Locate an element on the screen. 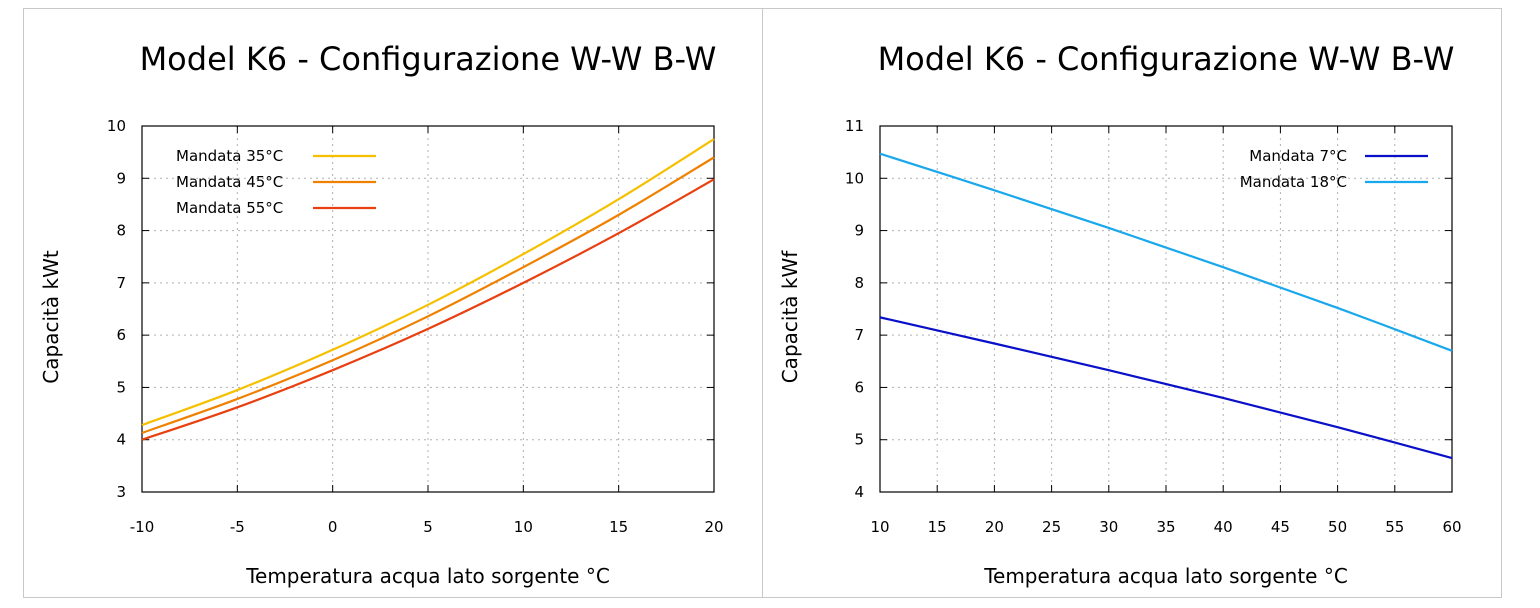 This screenshot has width=1540, height=608. y-tick-label: 11 is located at coordinates (854, 126).